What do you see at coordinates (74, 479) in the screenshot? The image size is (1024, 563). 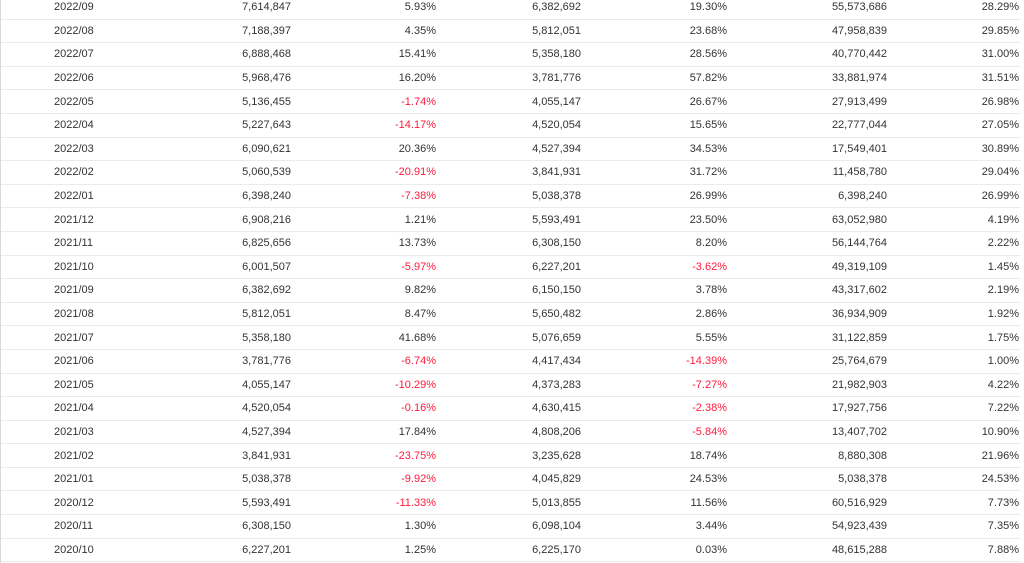 I see `month-cell: 2021/01` at bounding box center [74, 479].